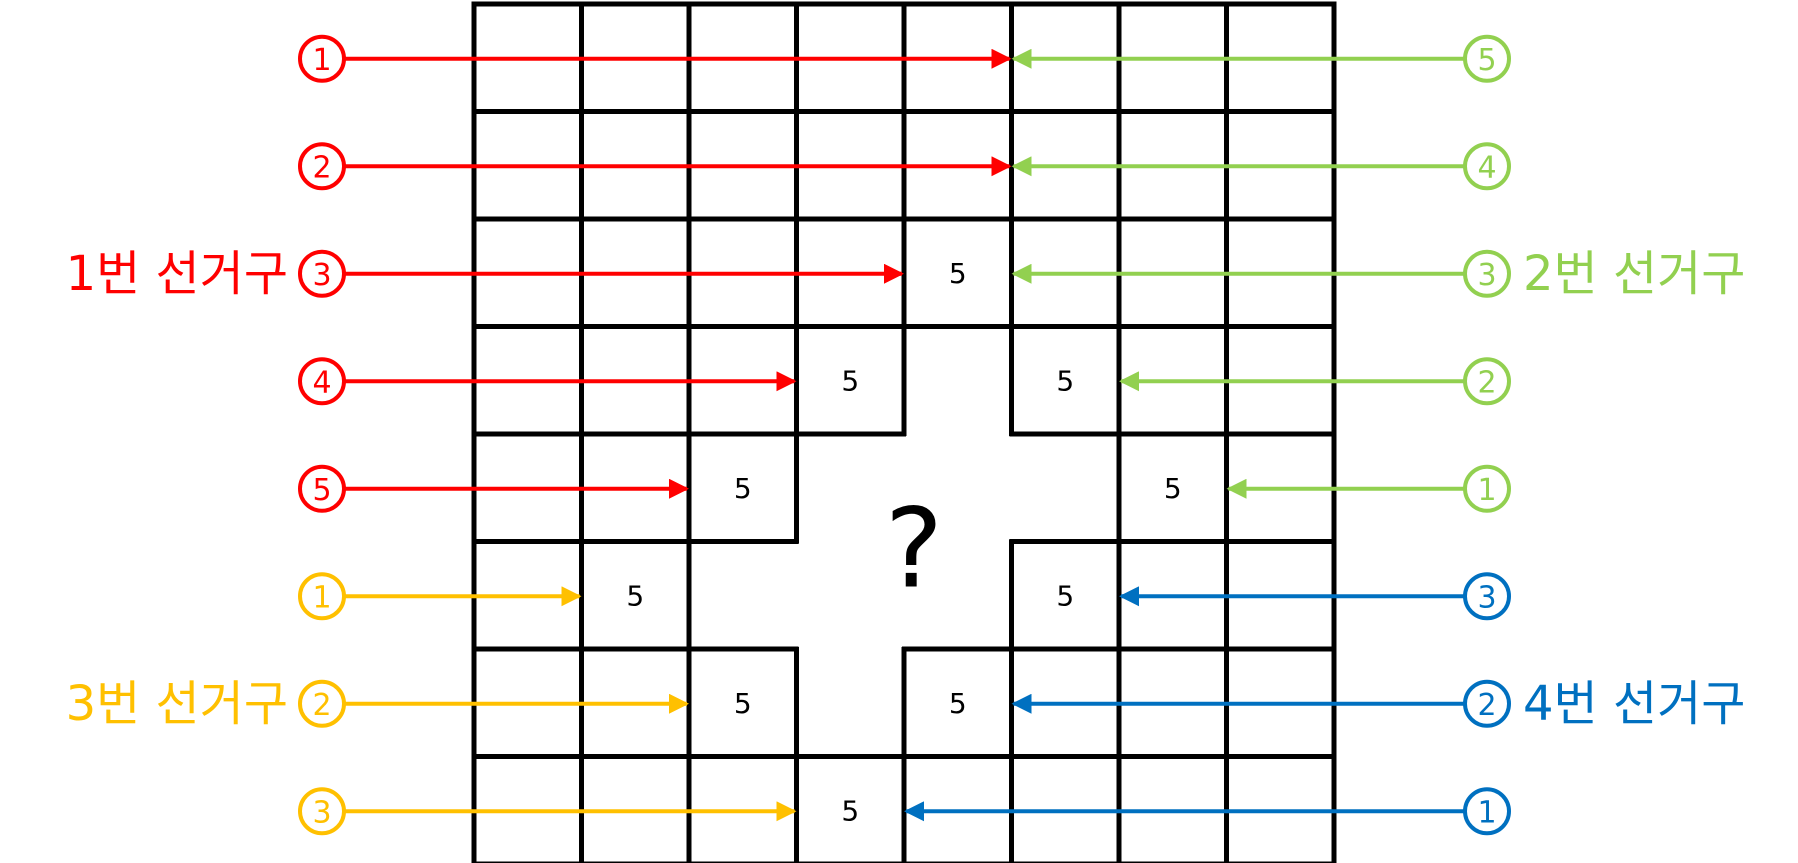  What do you see at coordinates (177, 704) in the screenshot?
I see `district-label: 3번 선거구` at bounding box center [177, 704].